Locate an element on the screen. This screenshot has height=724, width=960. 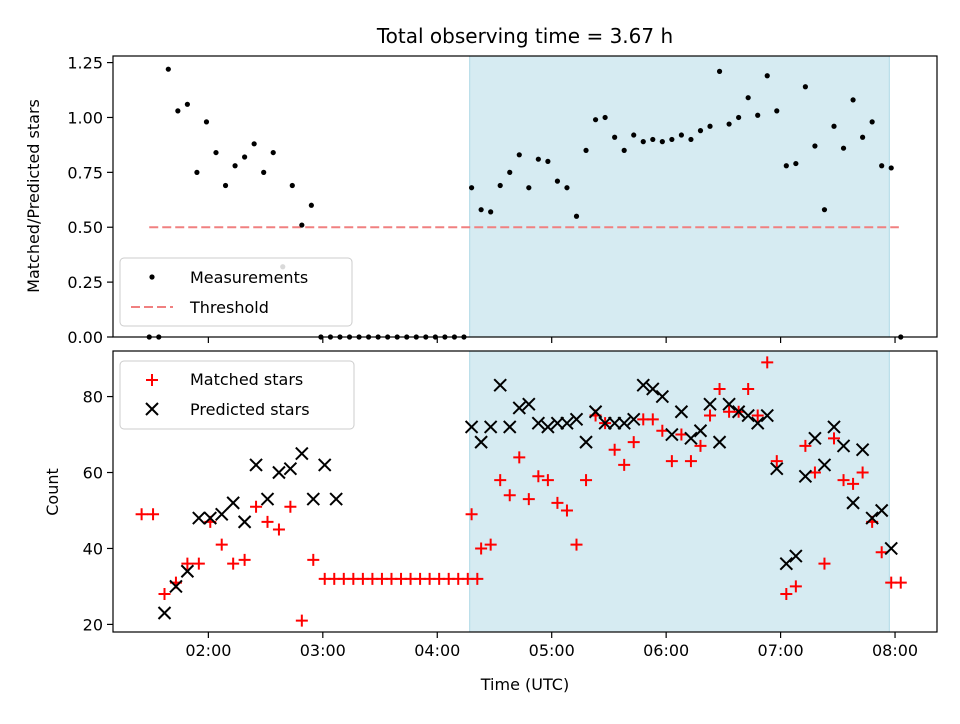
x-axis-label: Time (UTC) is located at coordinates (524, 684).